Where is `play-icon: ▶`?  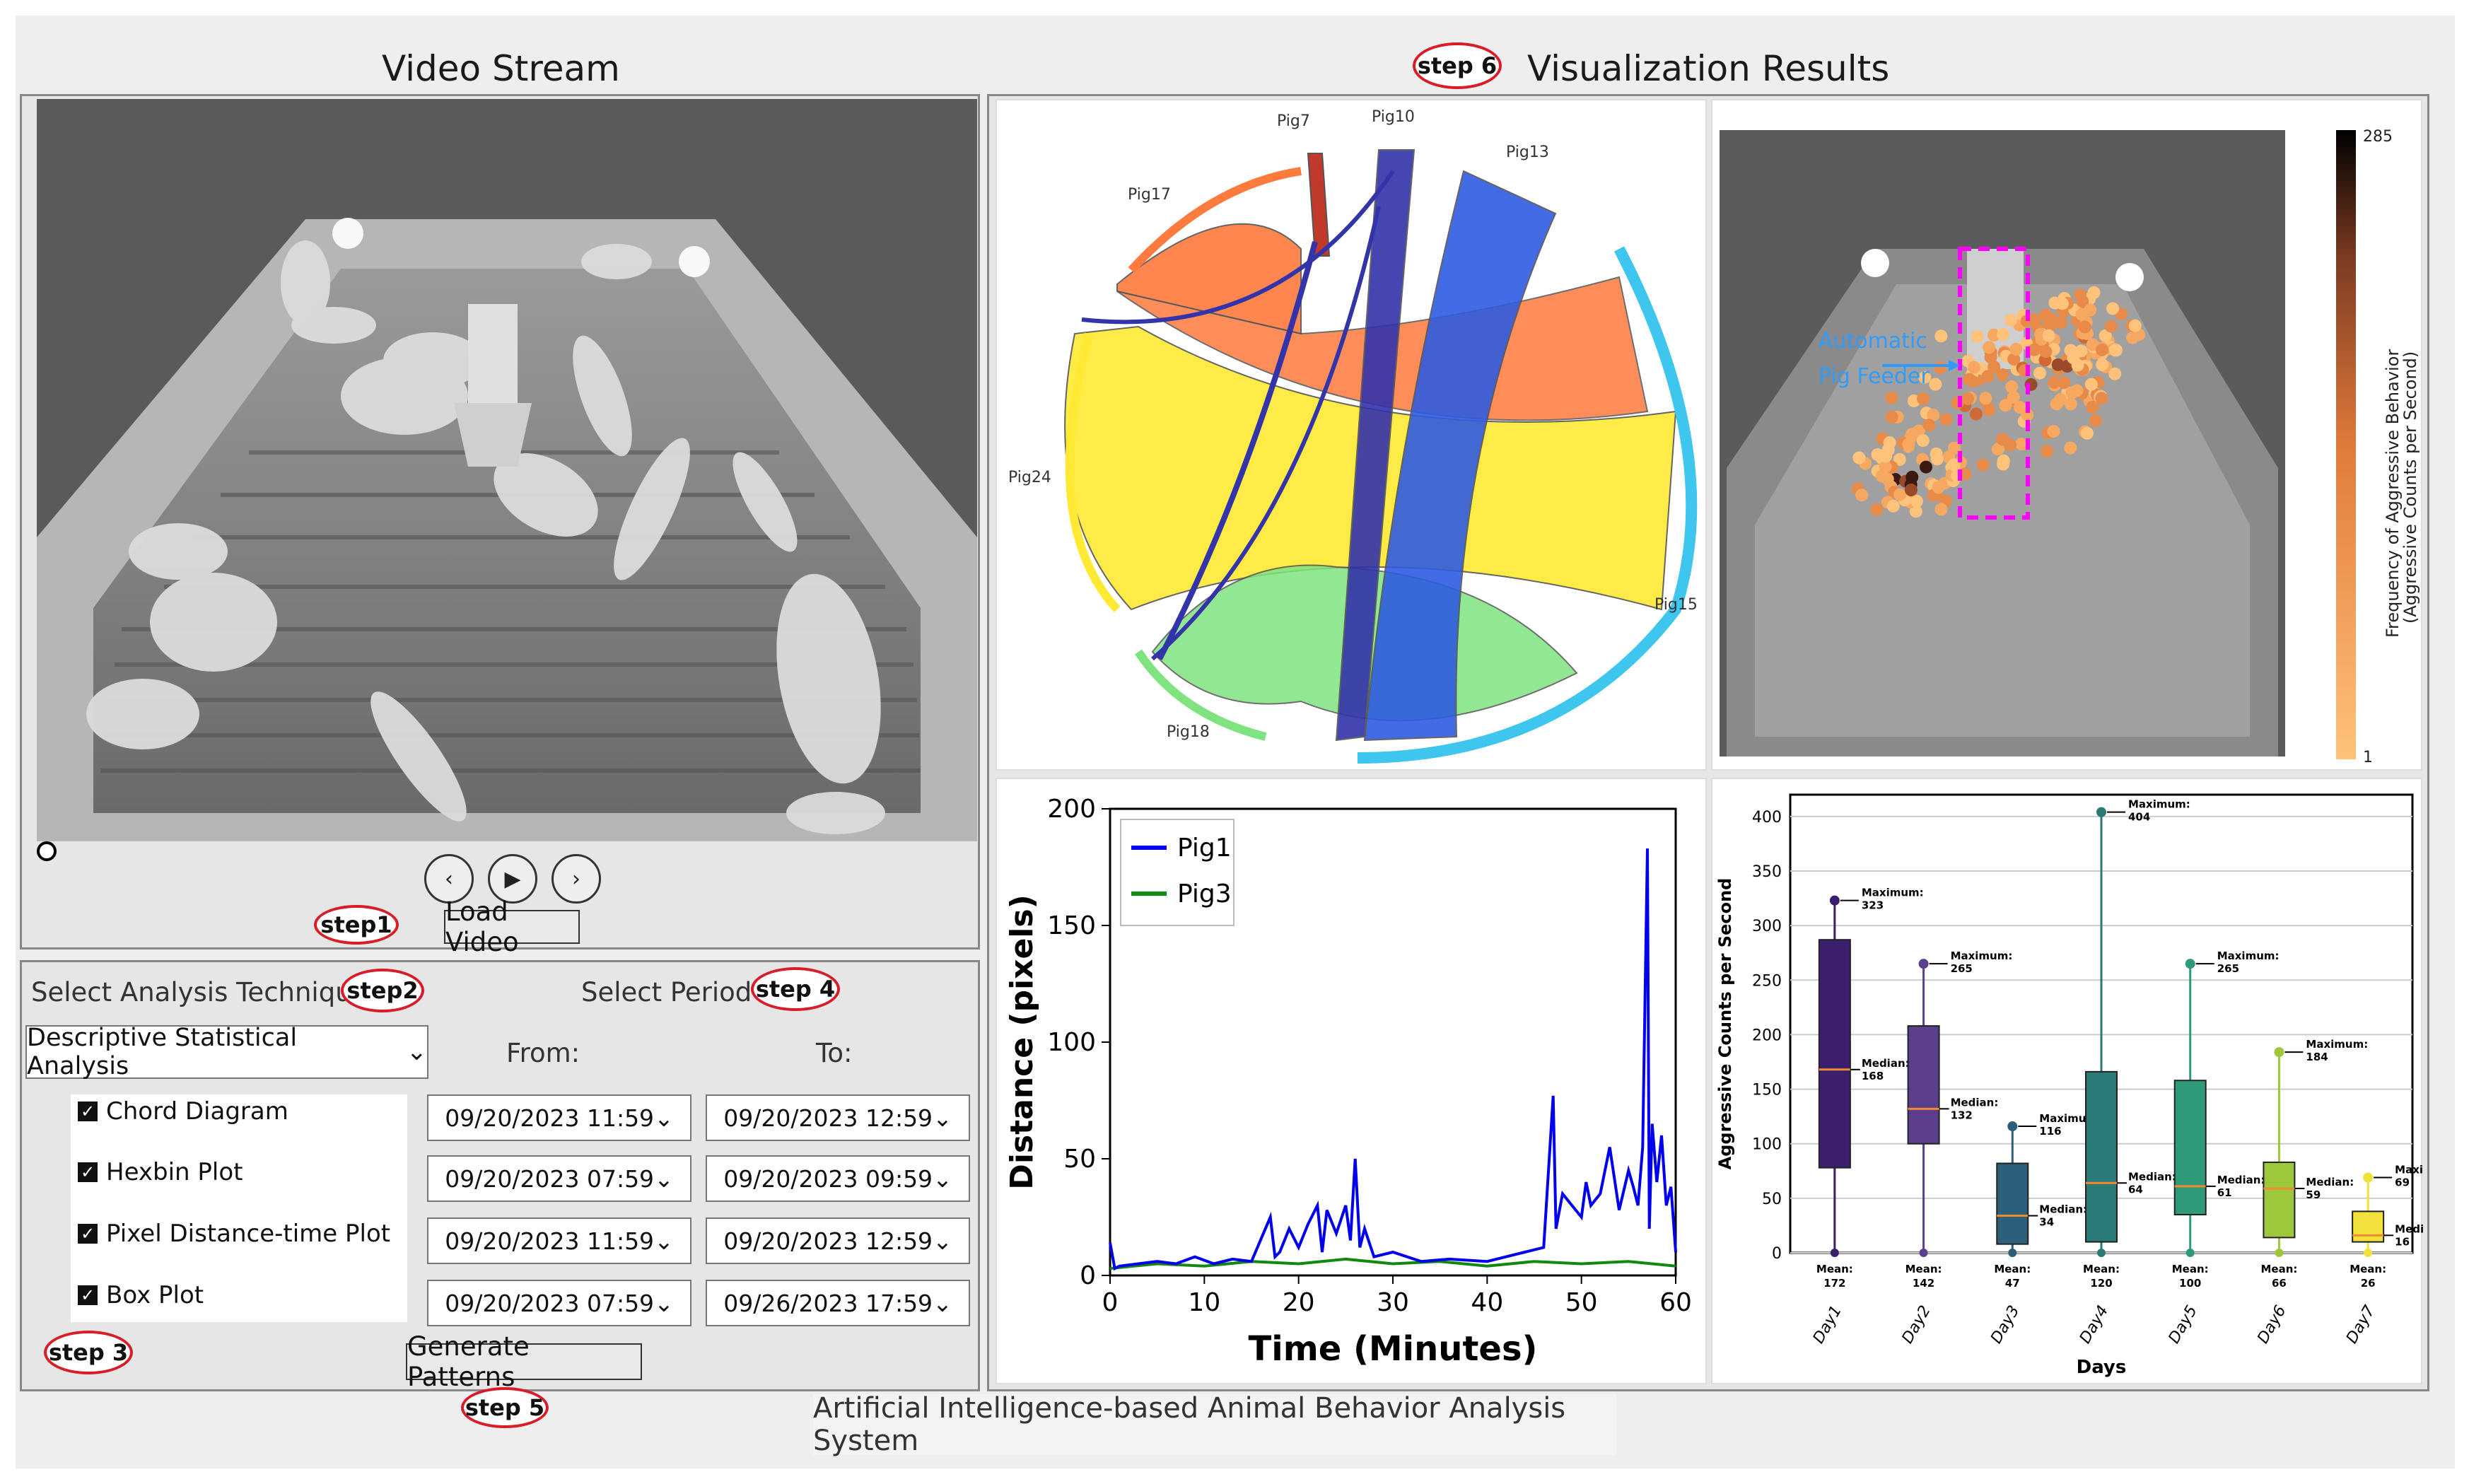
play-icon: ▶ is located at coordinates (513, 879).